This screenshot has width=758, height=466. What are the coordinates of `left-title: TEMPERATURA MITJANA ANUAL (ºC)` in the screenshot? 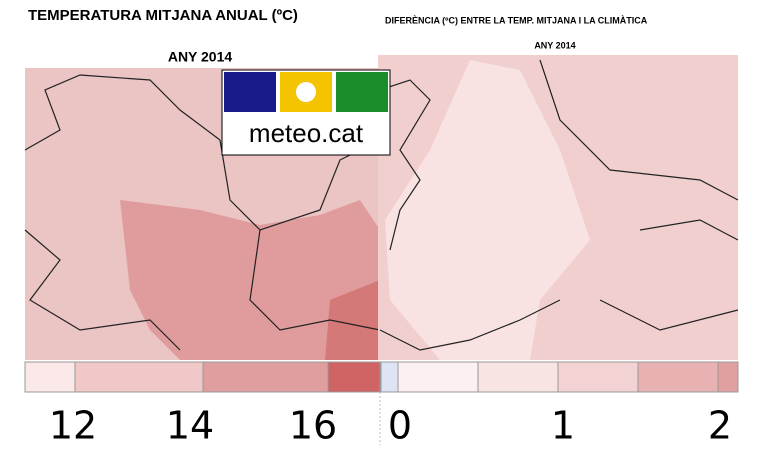 It's located at (163, 15).